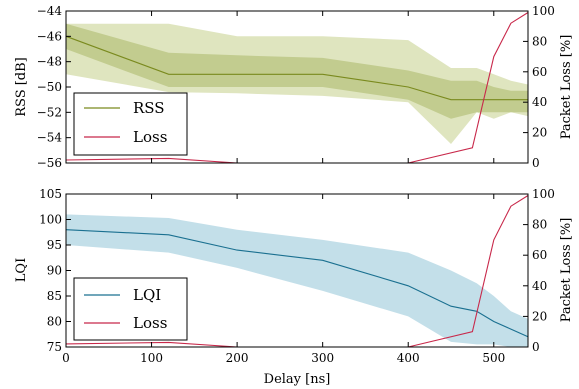 The image size is (579, 389). What do you see at coordinates (49, 163) in the screenshot?
I see `y-tick-label: −56` at bounding box center [49, 163].